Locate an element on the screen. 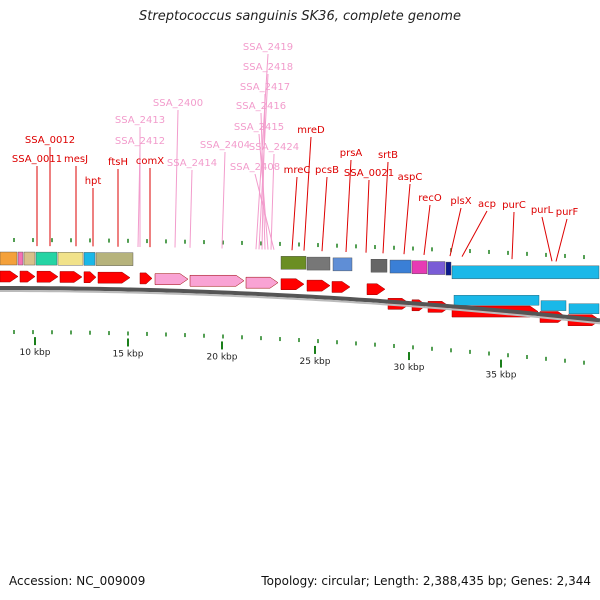 The height and width of the screenshot is (600, 600). backbone-line is located at coordinates (300, 304).